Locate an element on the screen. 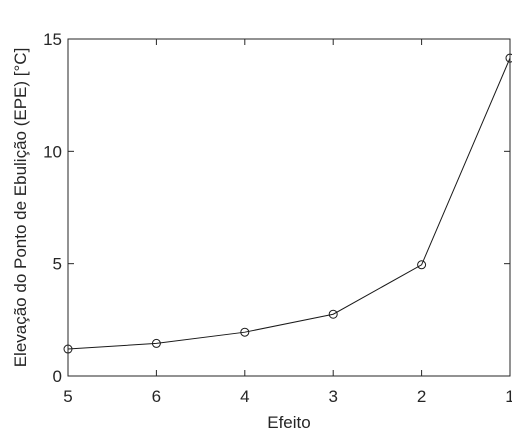 Image resolution: width=512 pixels, height=442 pixels. x-tick-label: 1 is located at coordinates (508, 396).